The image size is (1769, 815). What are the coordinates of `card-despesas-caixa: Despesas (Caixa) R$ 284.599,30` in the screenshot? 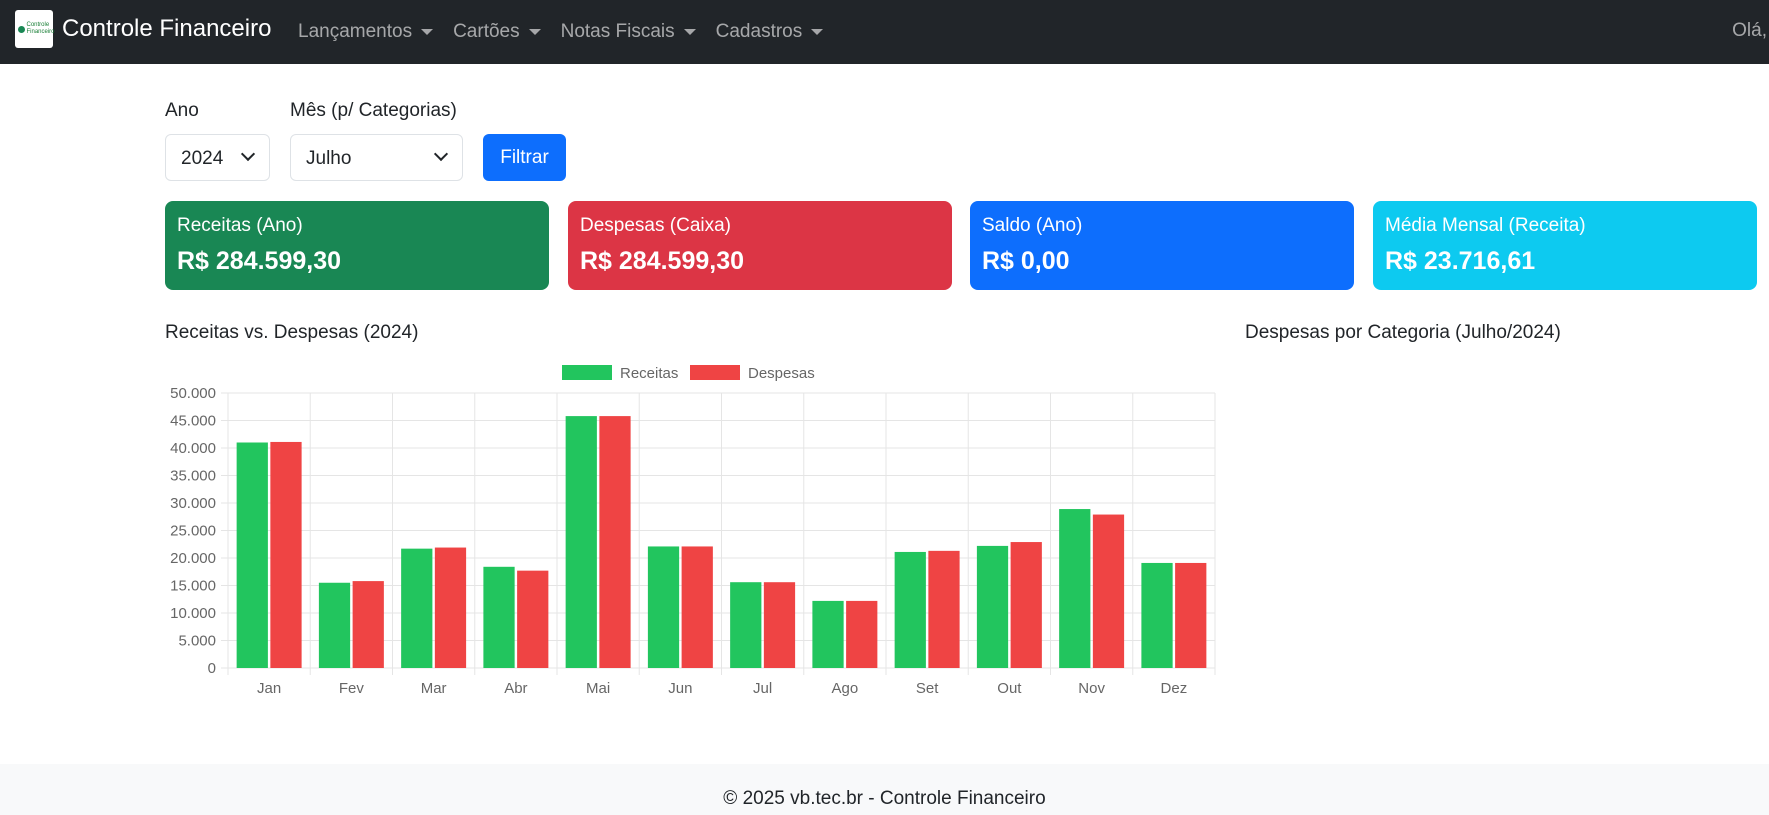 It's located at (760, 245).